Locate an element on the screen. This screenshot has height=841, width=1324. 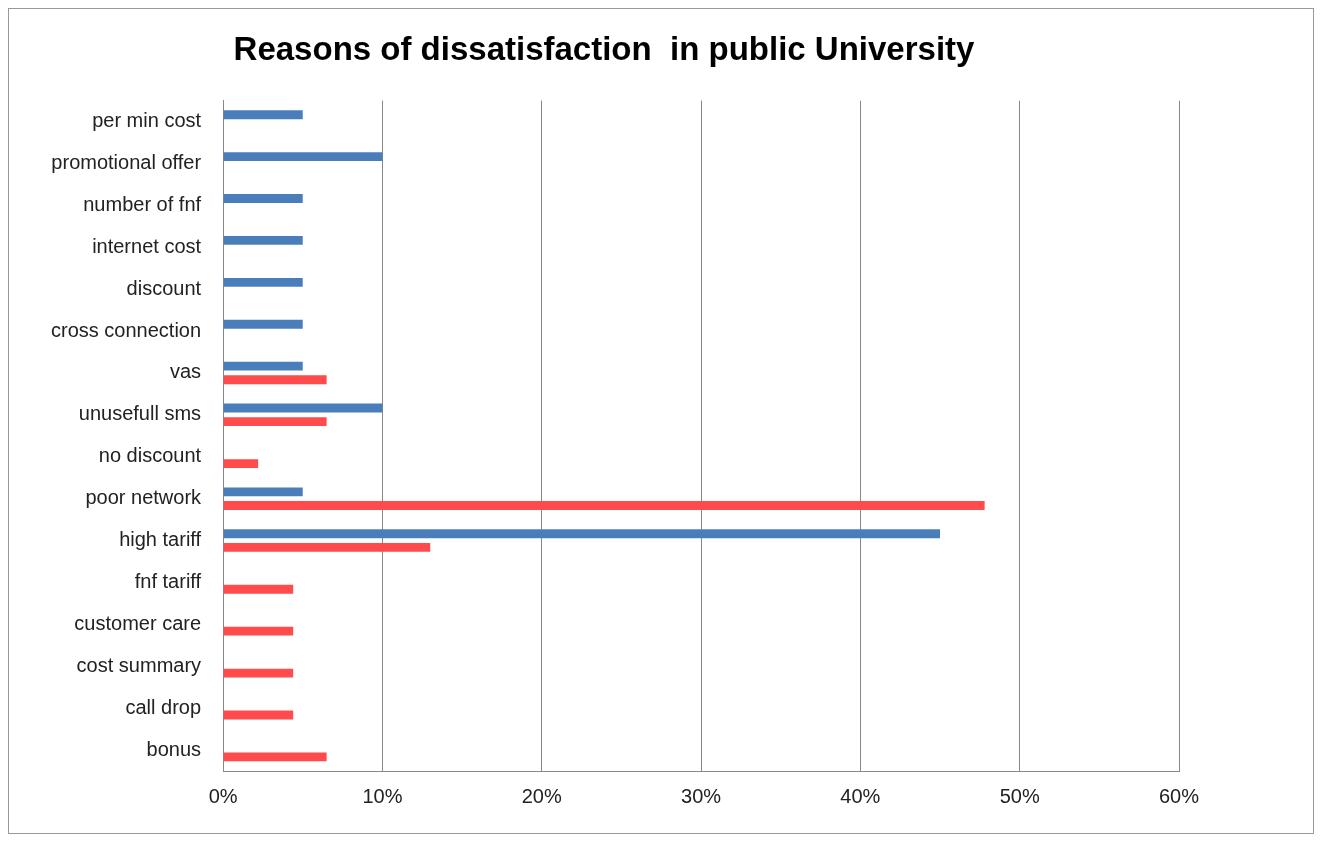
y-tick-label: bonus is located at coordinates (174, 748).